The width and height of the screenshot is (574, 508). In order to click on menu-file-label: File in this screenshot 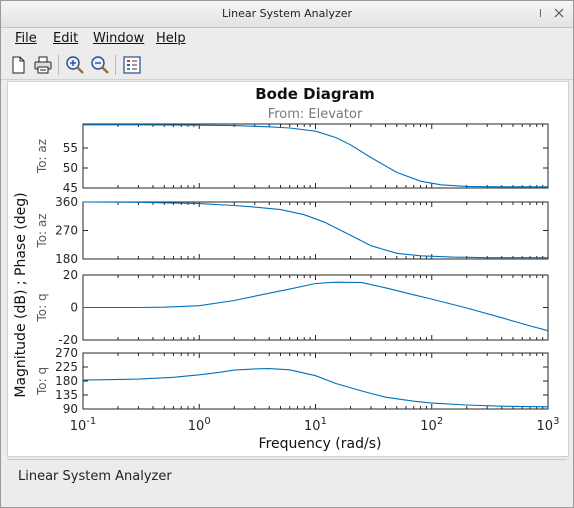, I will do `click(26, 38)`.